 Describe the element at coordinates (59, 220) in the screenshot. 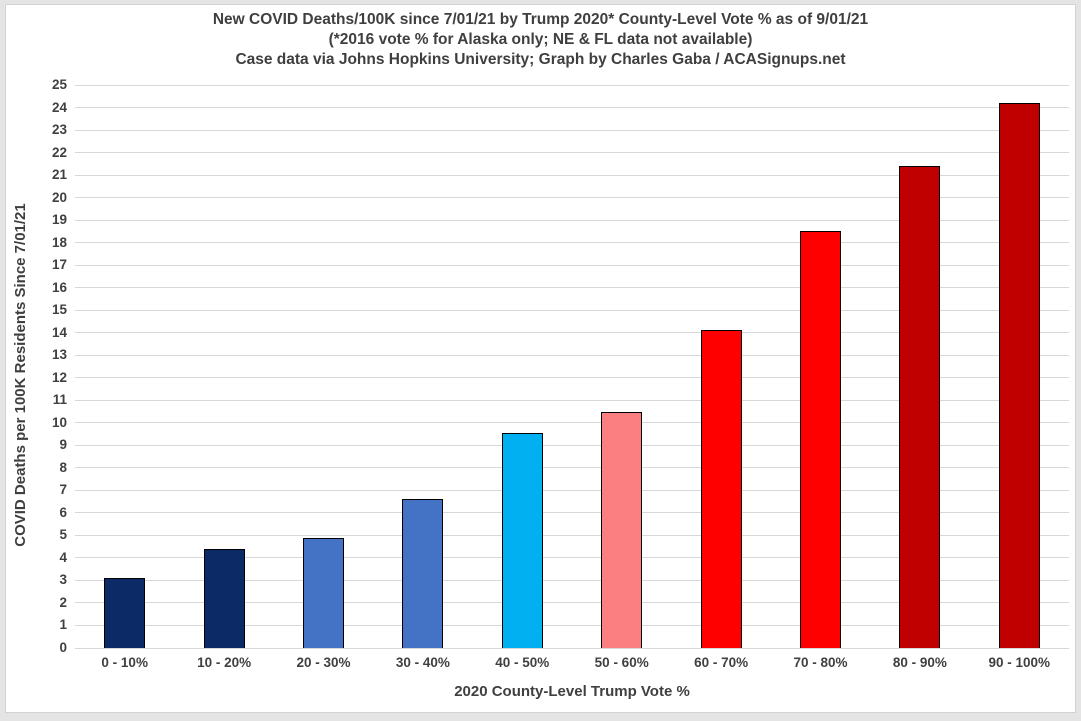

I see `y-tick-label: 19` at that location.